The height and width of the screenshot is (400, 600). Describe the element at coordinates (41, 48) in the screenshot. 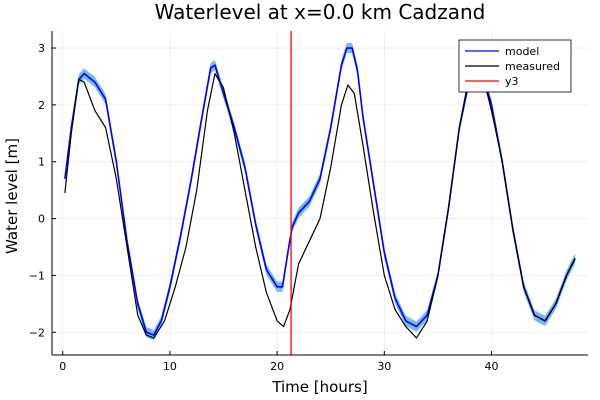

I see `y-tick-label: 3` at that location.